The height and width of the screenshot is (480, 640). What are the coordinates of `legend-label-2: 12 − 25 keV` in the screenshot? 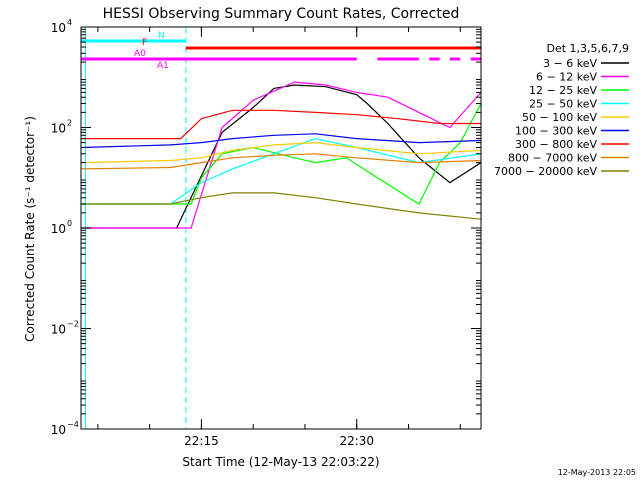 It's located at (563, 90).